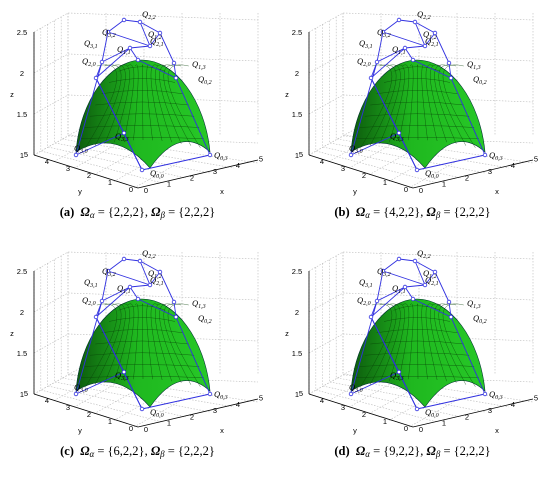 Image resolution: width=550 pixels, height=478 pixels. Describe the element at coordinates (490, 410) in the screenshot. I see `x-tick-label: 3` at that location.